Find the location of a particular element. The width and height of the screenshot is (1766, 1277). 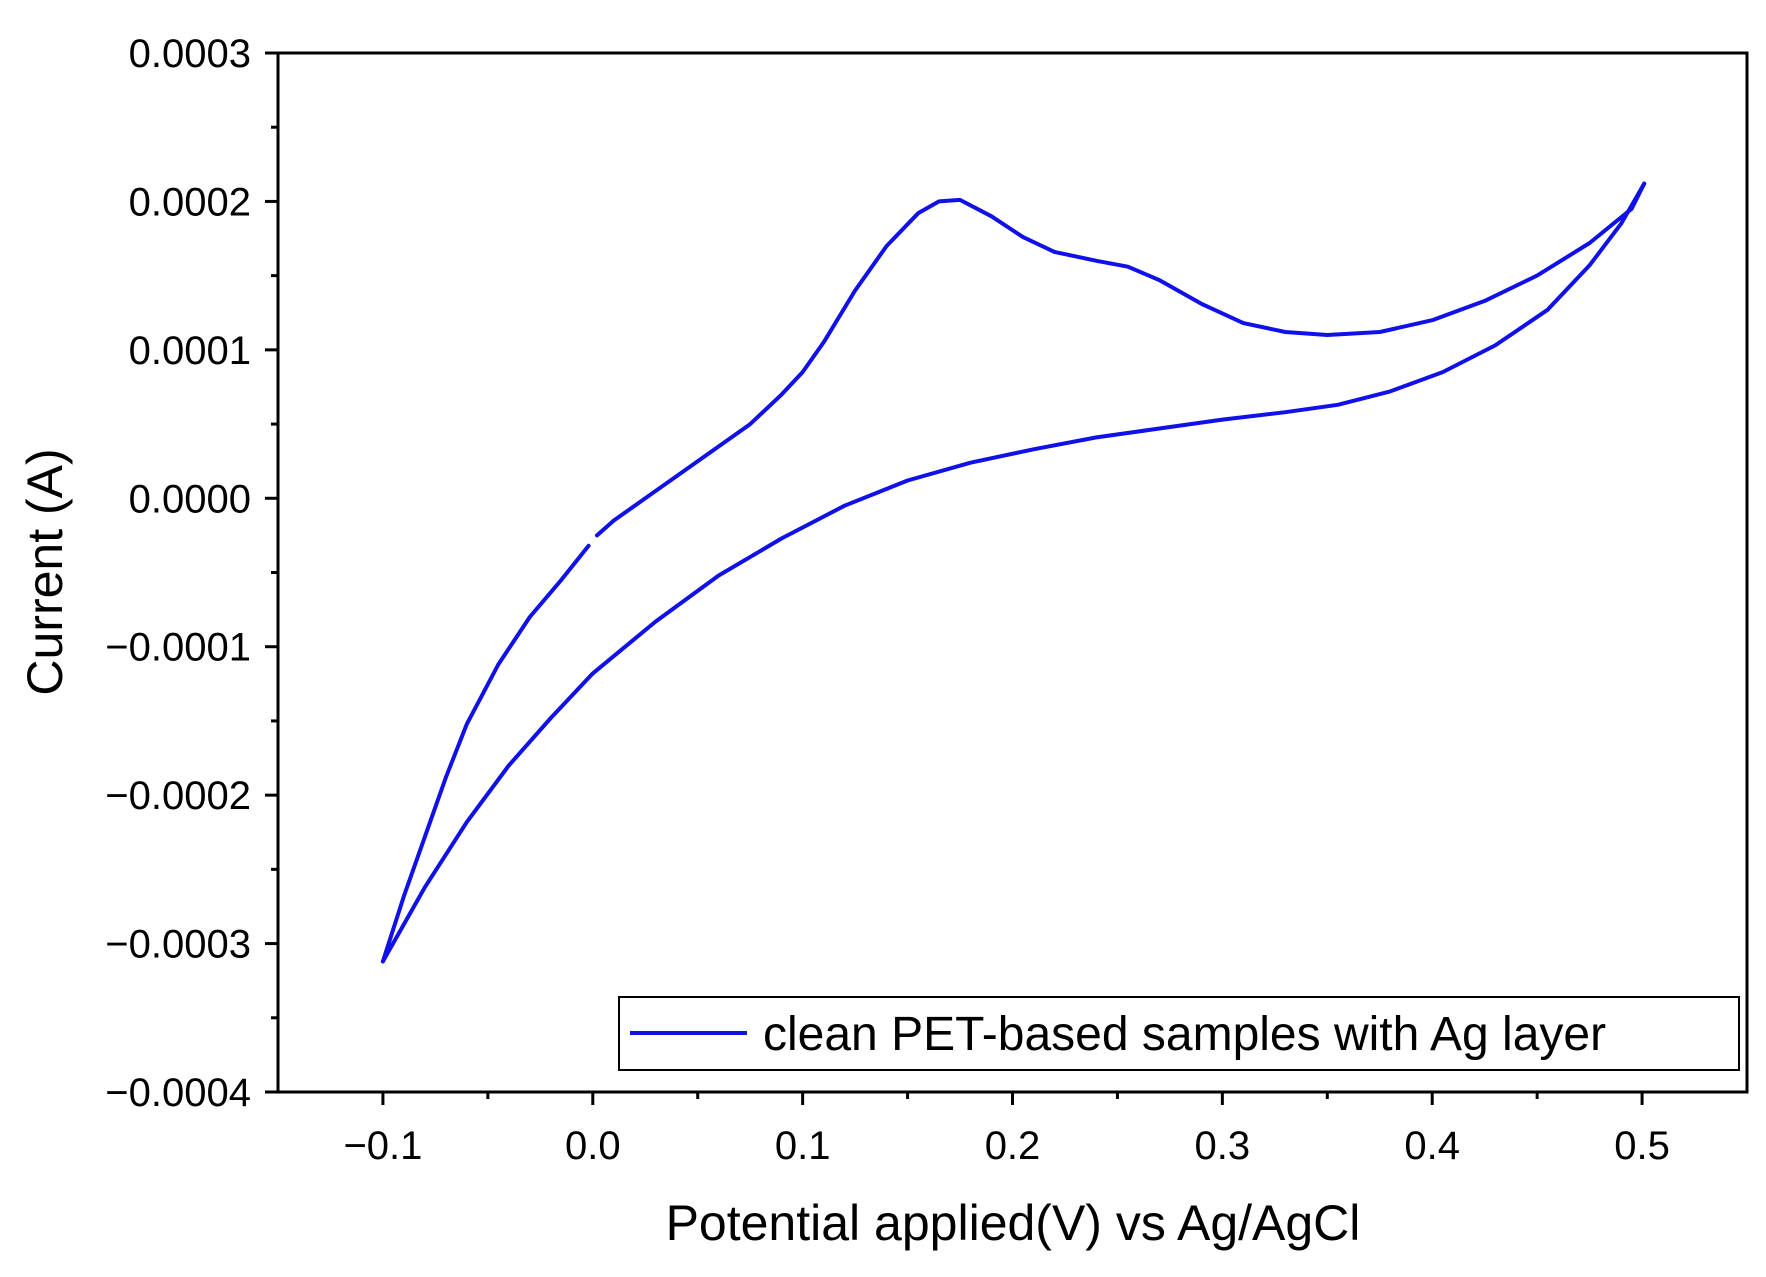

x-tick-label: 0.2 is located at coordinates (1013, 1146).